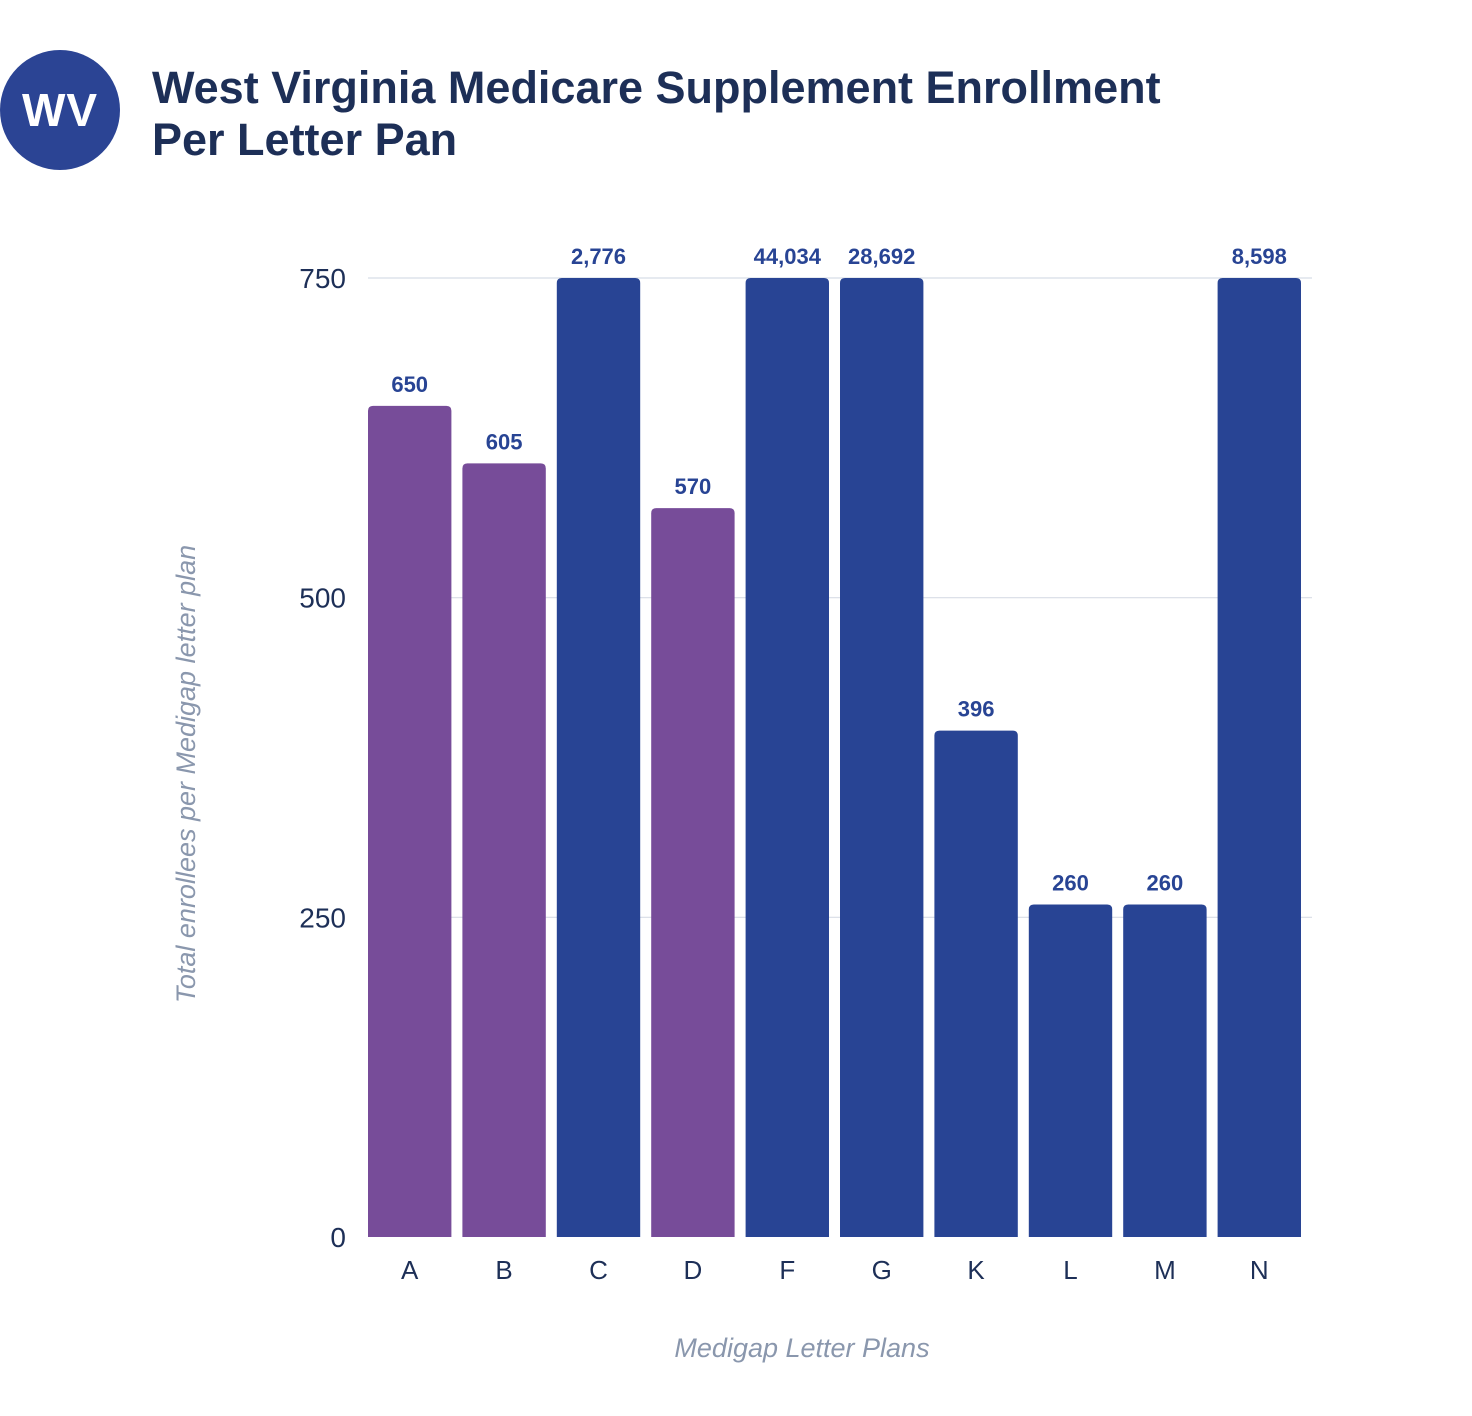 Image resolution: width=1472 pixels, height=1416 pixels. I want to click on x-tick-label-L: L, so click(1070, 1270).